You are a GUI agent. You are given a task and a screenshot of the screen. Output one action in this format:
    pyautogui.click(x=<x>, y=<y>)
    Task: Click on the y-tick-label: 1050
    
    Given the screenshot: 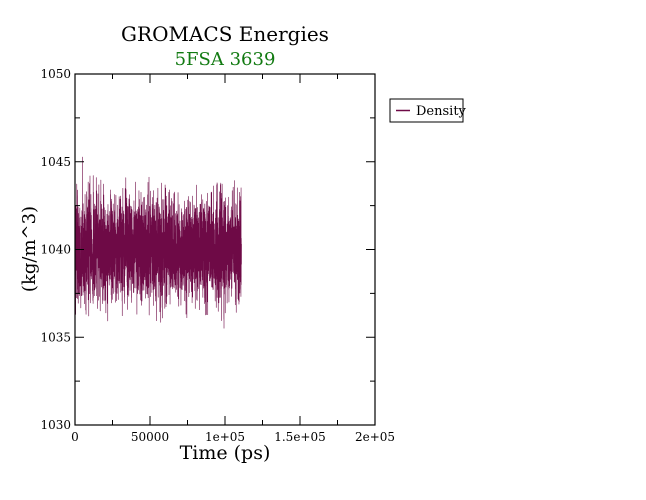 What is the action you would take?
    pyautogui.click(x=55, y=74)
    